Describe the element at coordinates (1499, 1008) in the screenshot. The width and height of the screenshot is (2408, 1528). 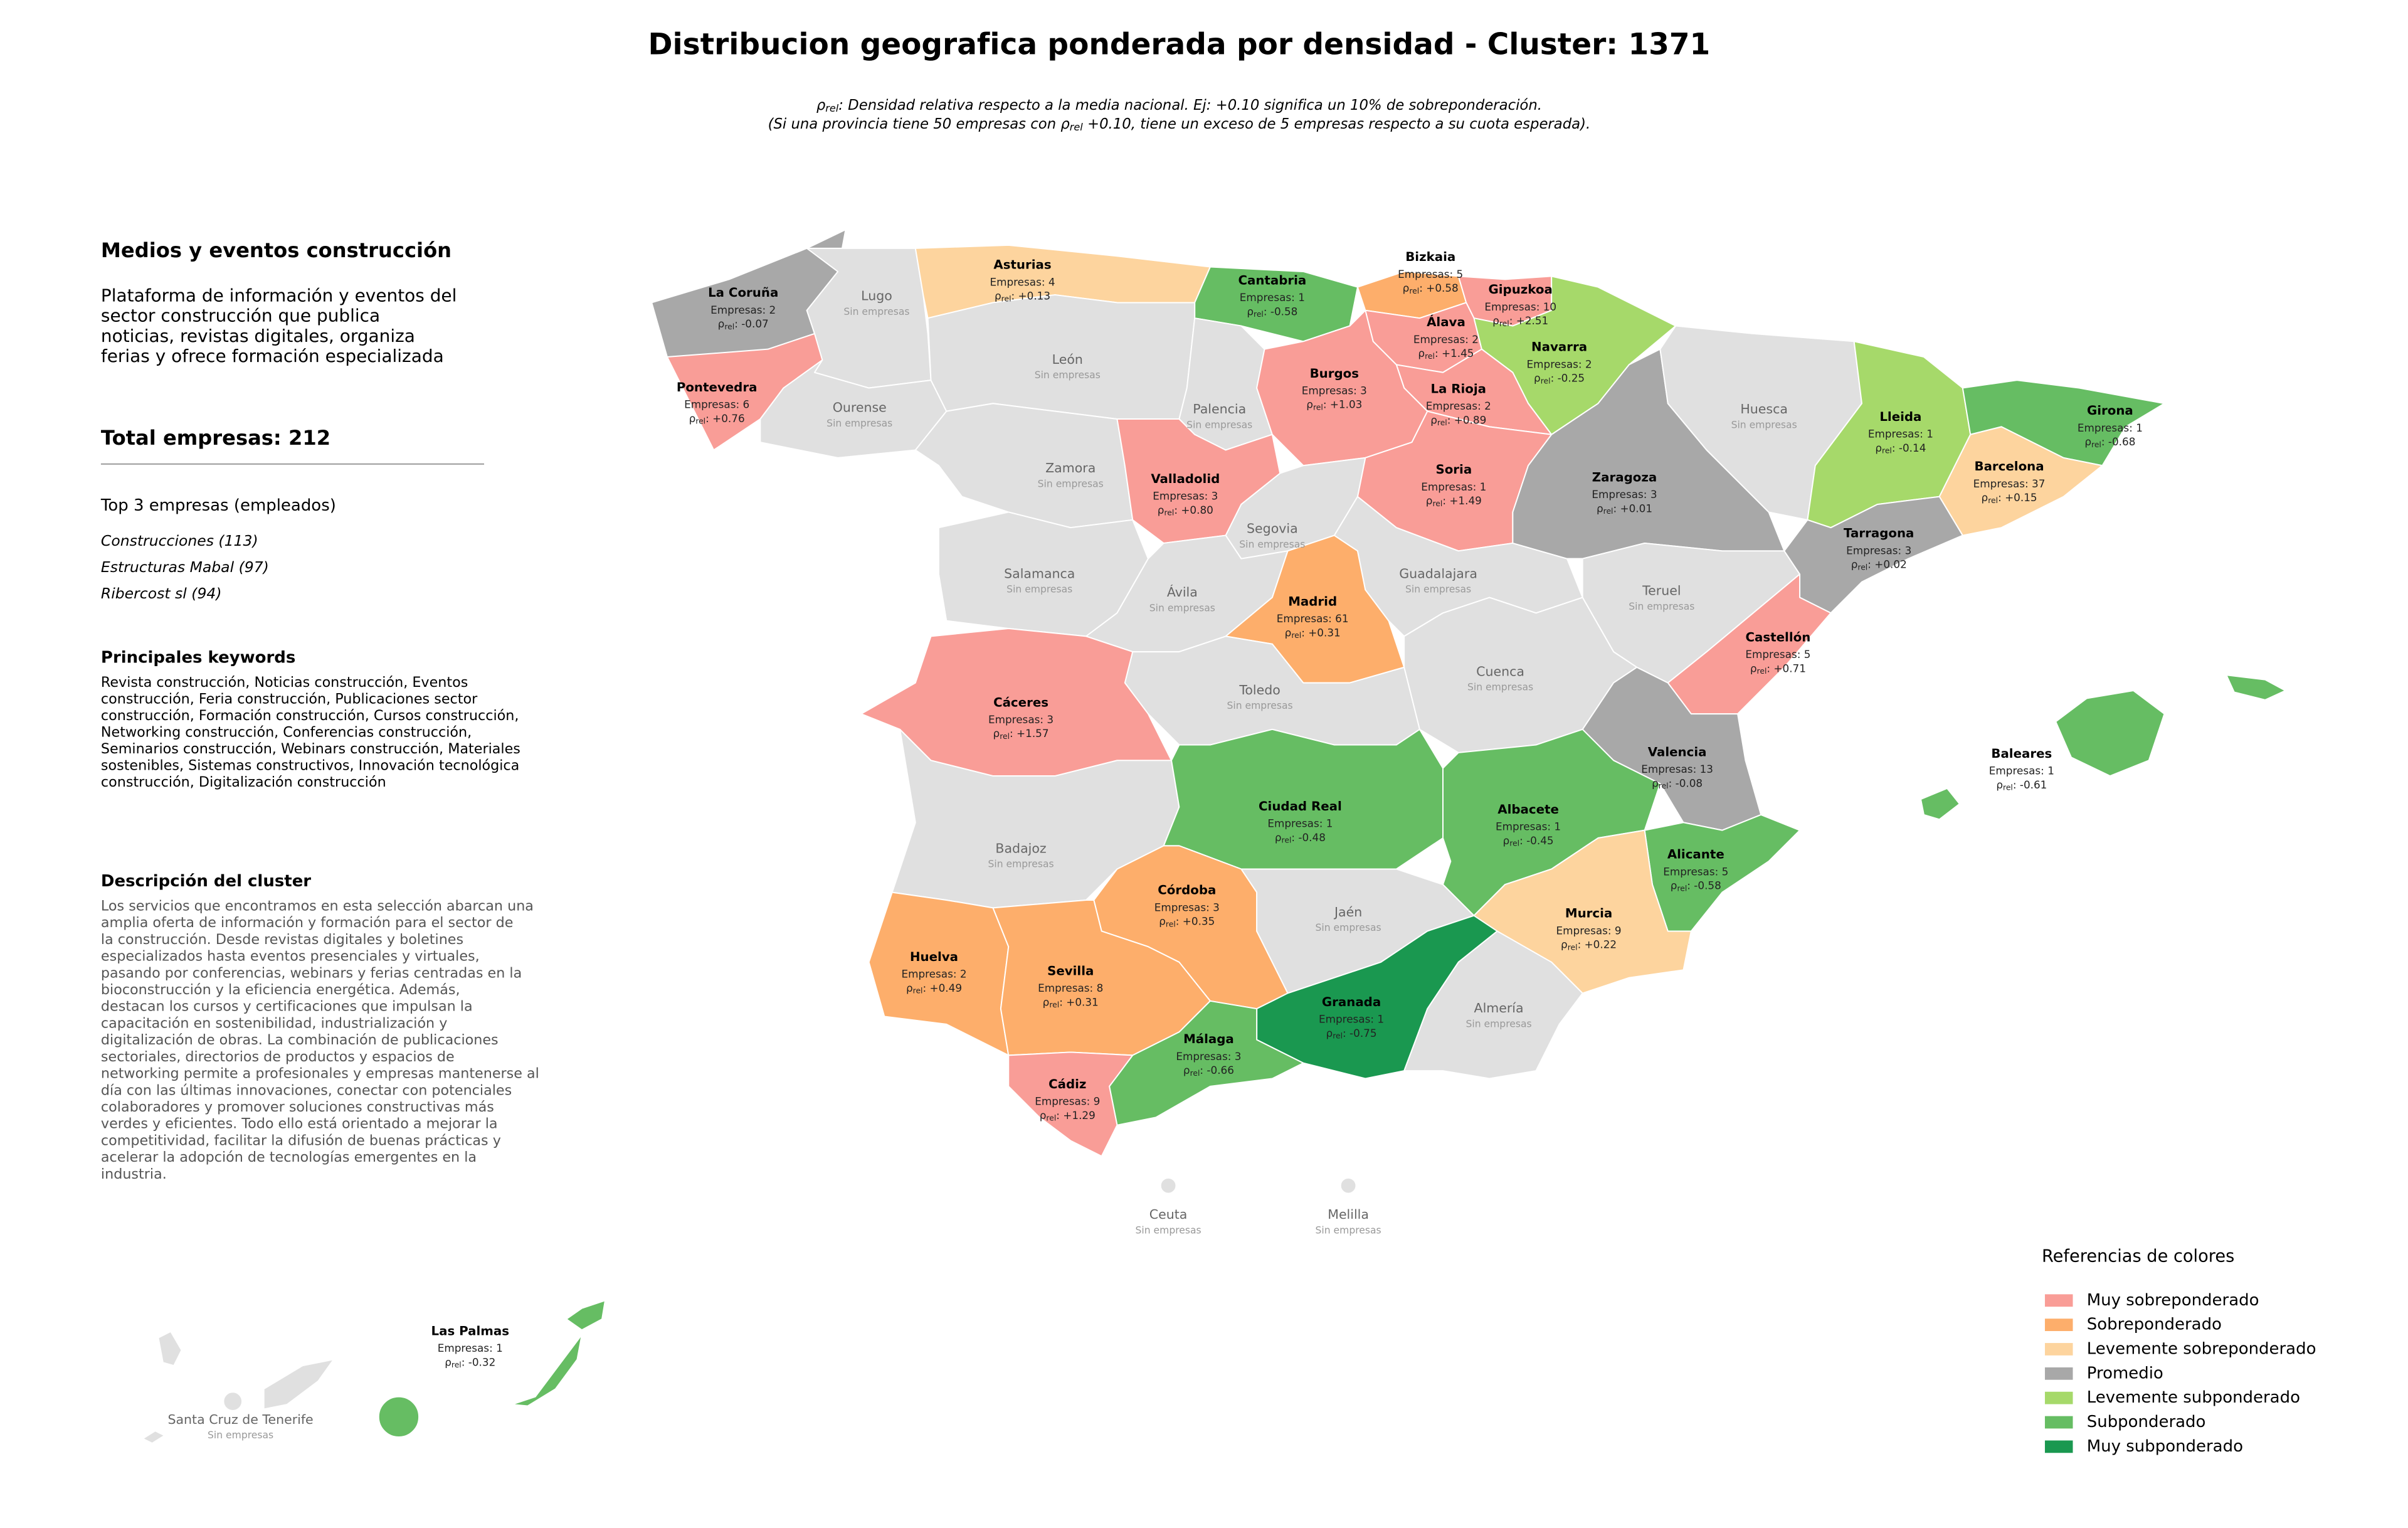
I see `province-name: Almería` at that location.